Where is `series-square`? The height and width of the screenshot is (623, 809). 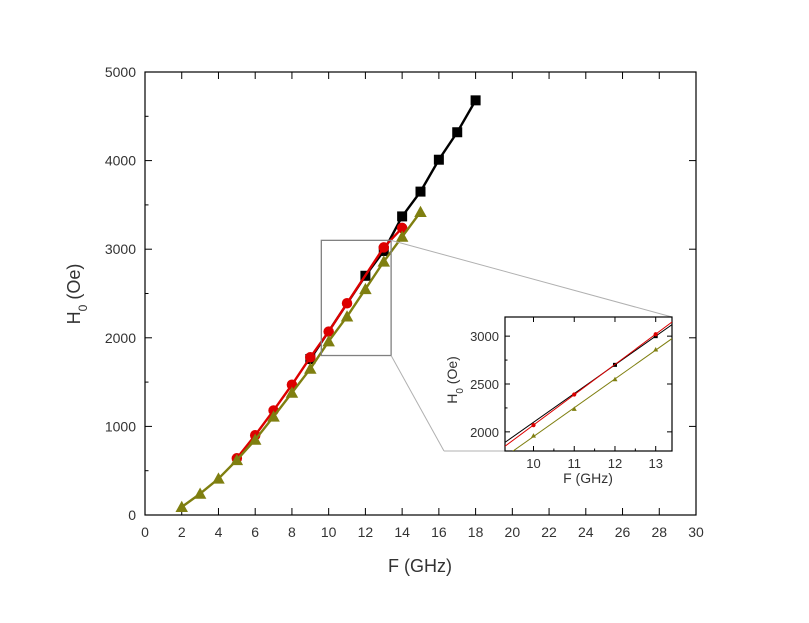
series-square is located at coordinates (393, 230).